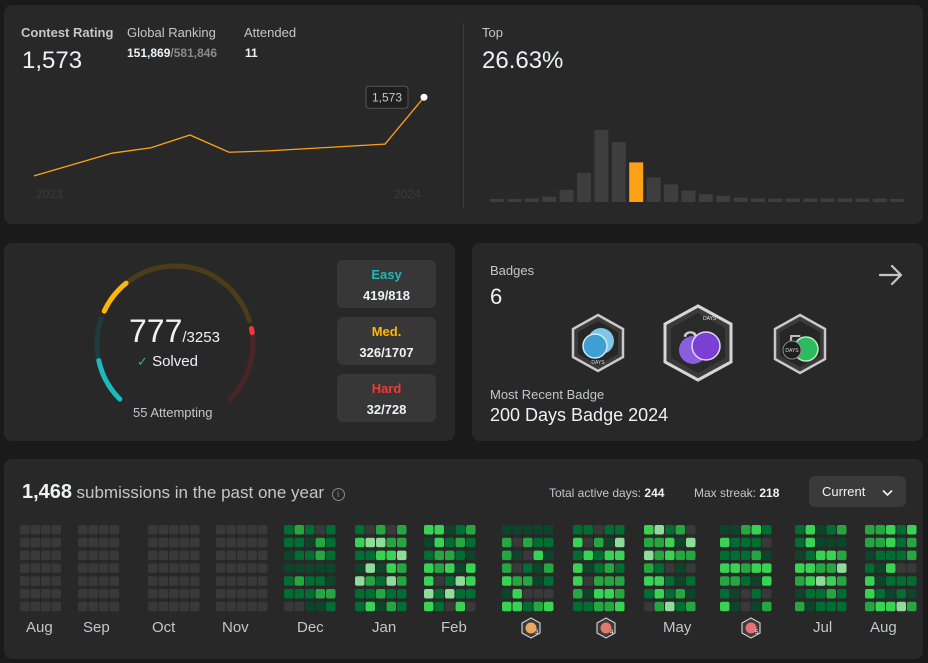 The height and width of the screenshot is (663, 928). I want to click on month-badge-icon-jun: 5, so click(750, 628).